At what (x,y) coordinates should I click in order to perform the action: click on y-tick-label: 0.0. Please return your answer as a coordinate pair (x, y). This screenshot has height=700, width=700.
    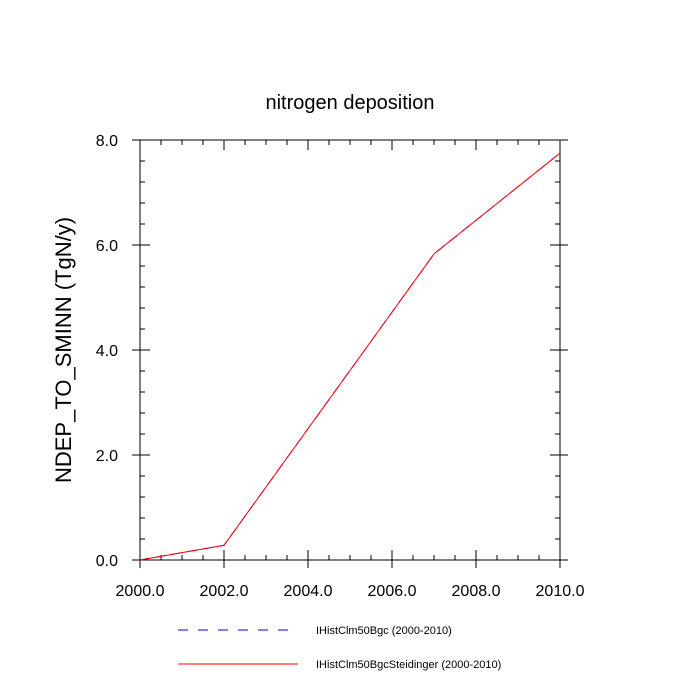
    Looking at the image, I should click on (107, 561).